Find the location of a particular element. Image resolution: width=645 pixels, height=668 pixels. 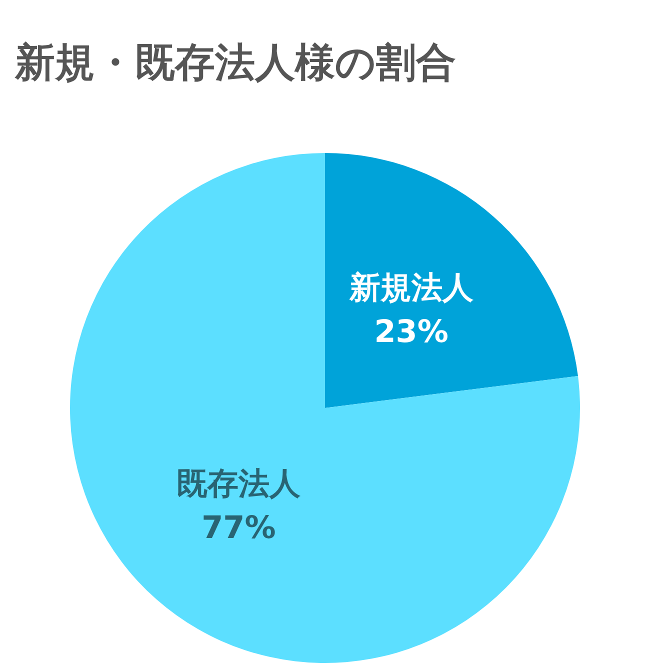

chart-title: 新規・既存法人様の割合 is located at coordinates (235, 63).